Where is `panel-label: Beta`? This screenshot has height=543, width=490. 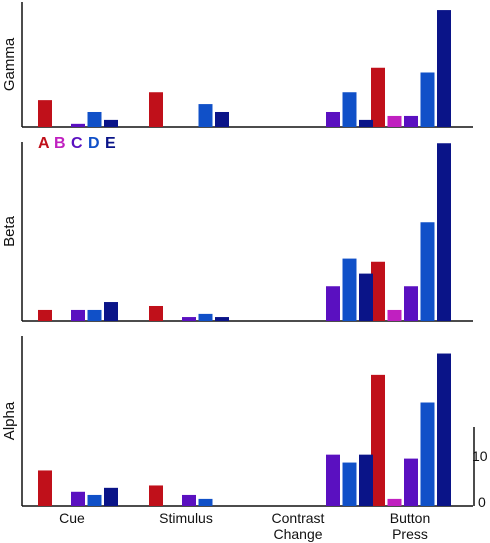 panel-label: Beta is located at coordinates (9, 231).